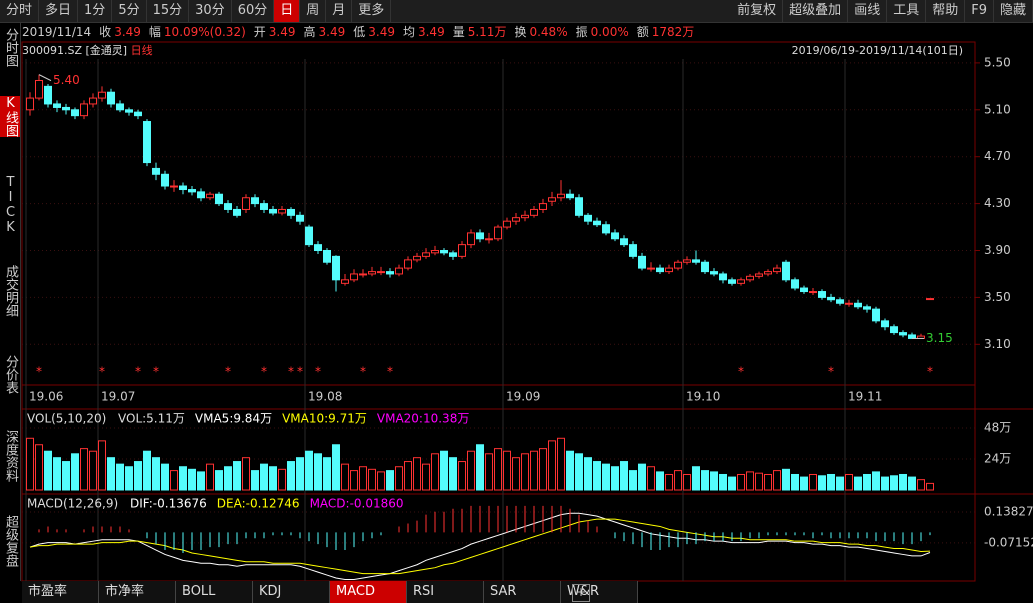  Describe the element at coordinates (757, 11) in the screenshot. I see `toolbar-button: 前复权` at that location.